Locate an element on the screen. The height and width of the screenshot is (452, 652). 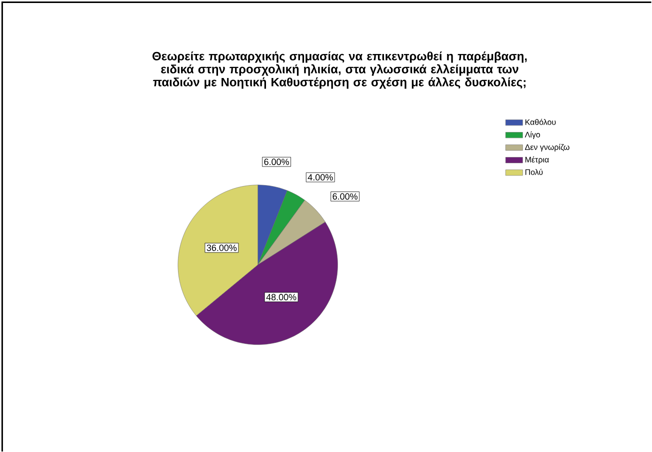
data-label: 36.00% is located at coordinates (221, 247).